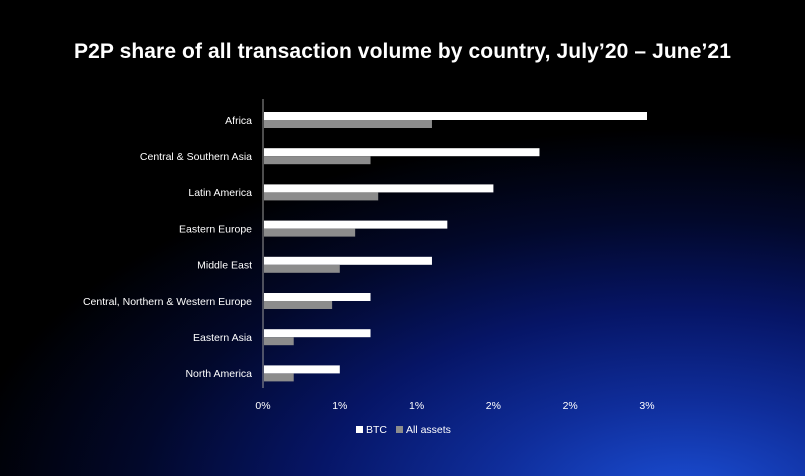 The image size is (805, 476). I want to click on x-tick-label: 3%, so click(646, 406).